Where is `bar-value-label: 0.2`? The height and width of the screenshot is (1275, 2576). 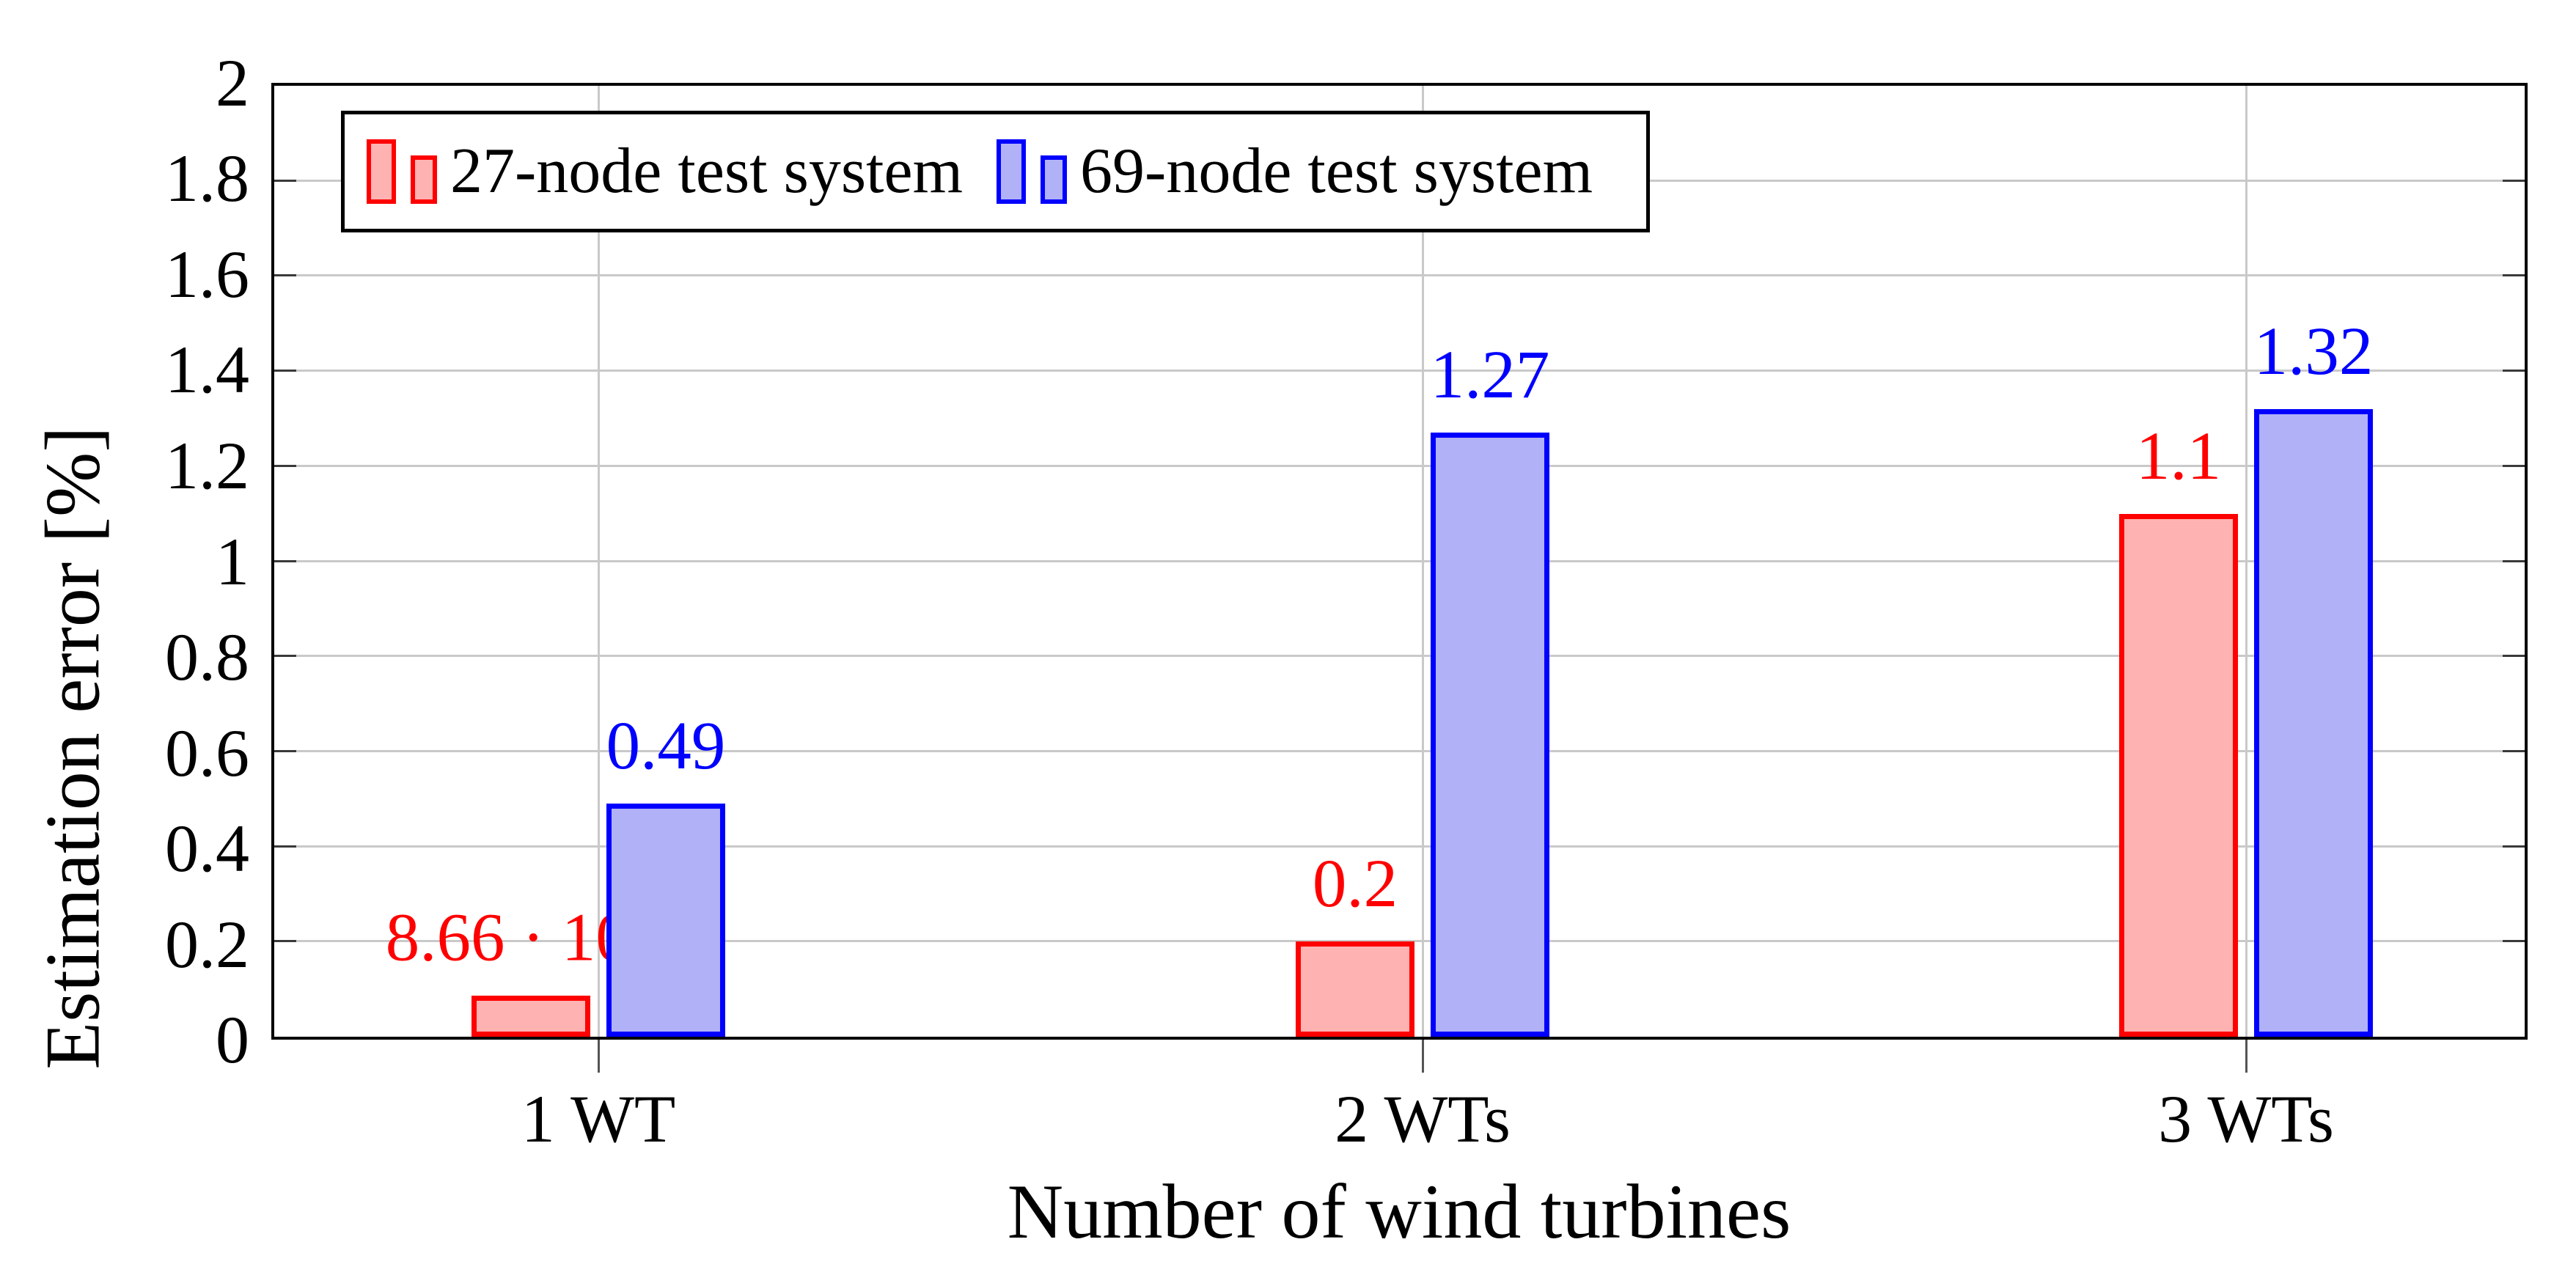
bar-value-label: 0.2 is located at coordinates (1355, 884).